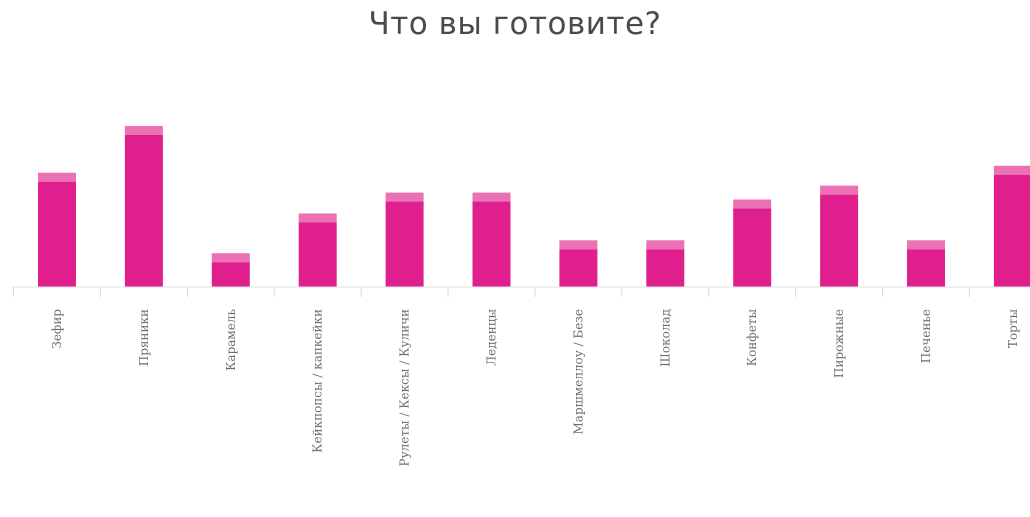 This screenshot has height=517, width=1030. Describe the element at coordinates (144, 337) in the screenshot. I see `x-tick-label: Пряники` at that location.